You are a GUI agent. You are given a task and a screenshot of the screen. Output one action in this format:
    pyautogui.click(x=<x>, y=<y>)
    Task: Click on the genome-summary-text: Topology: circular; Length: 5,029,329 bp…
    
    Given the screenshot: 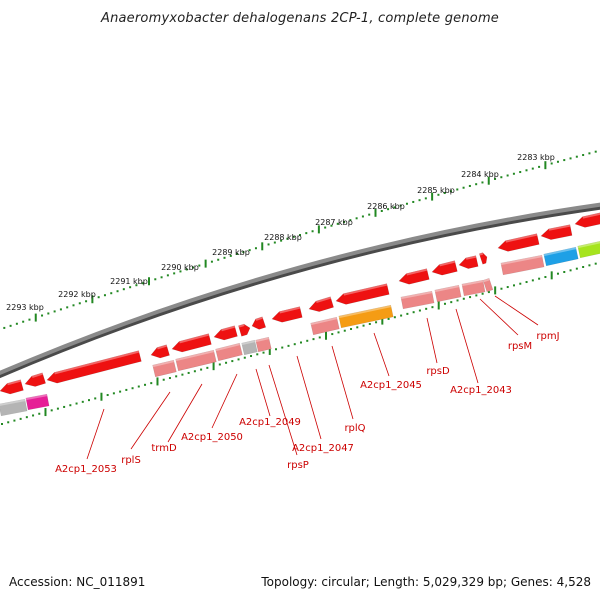 What is the action you would take?
    pyautogui.click(x=426, y=582)
    